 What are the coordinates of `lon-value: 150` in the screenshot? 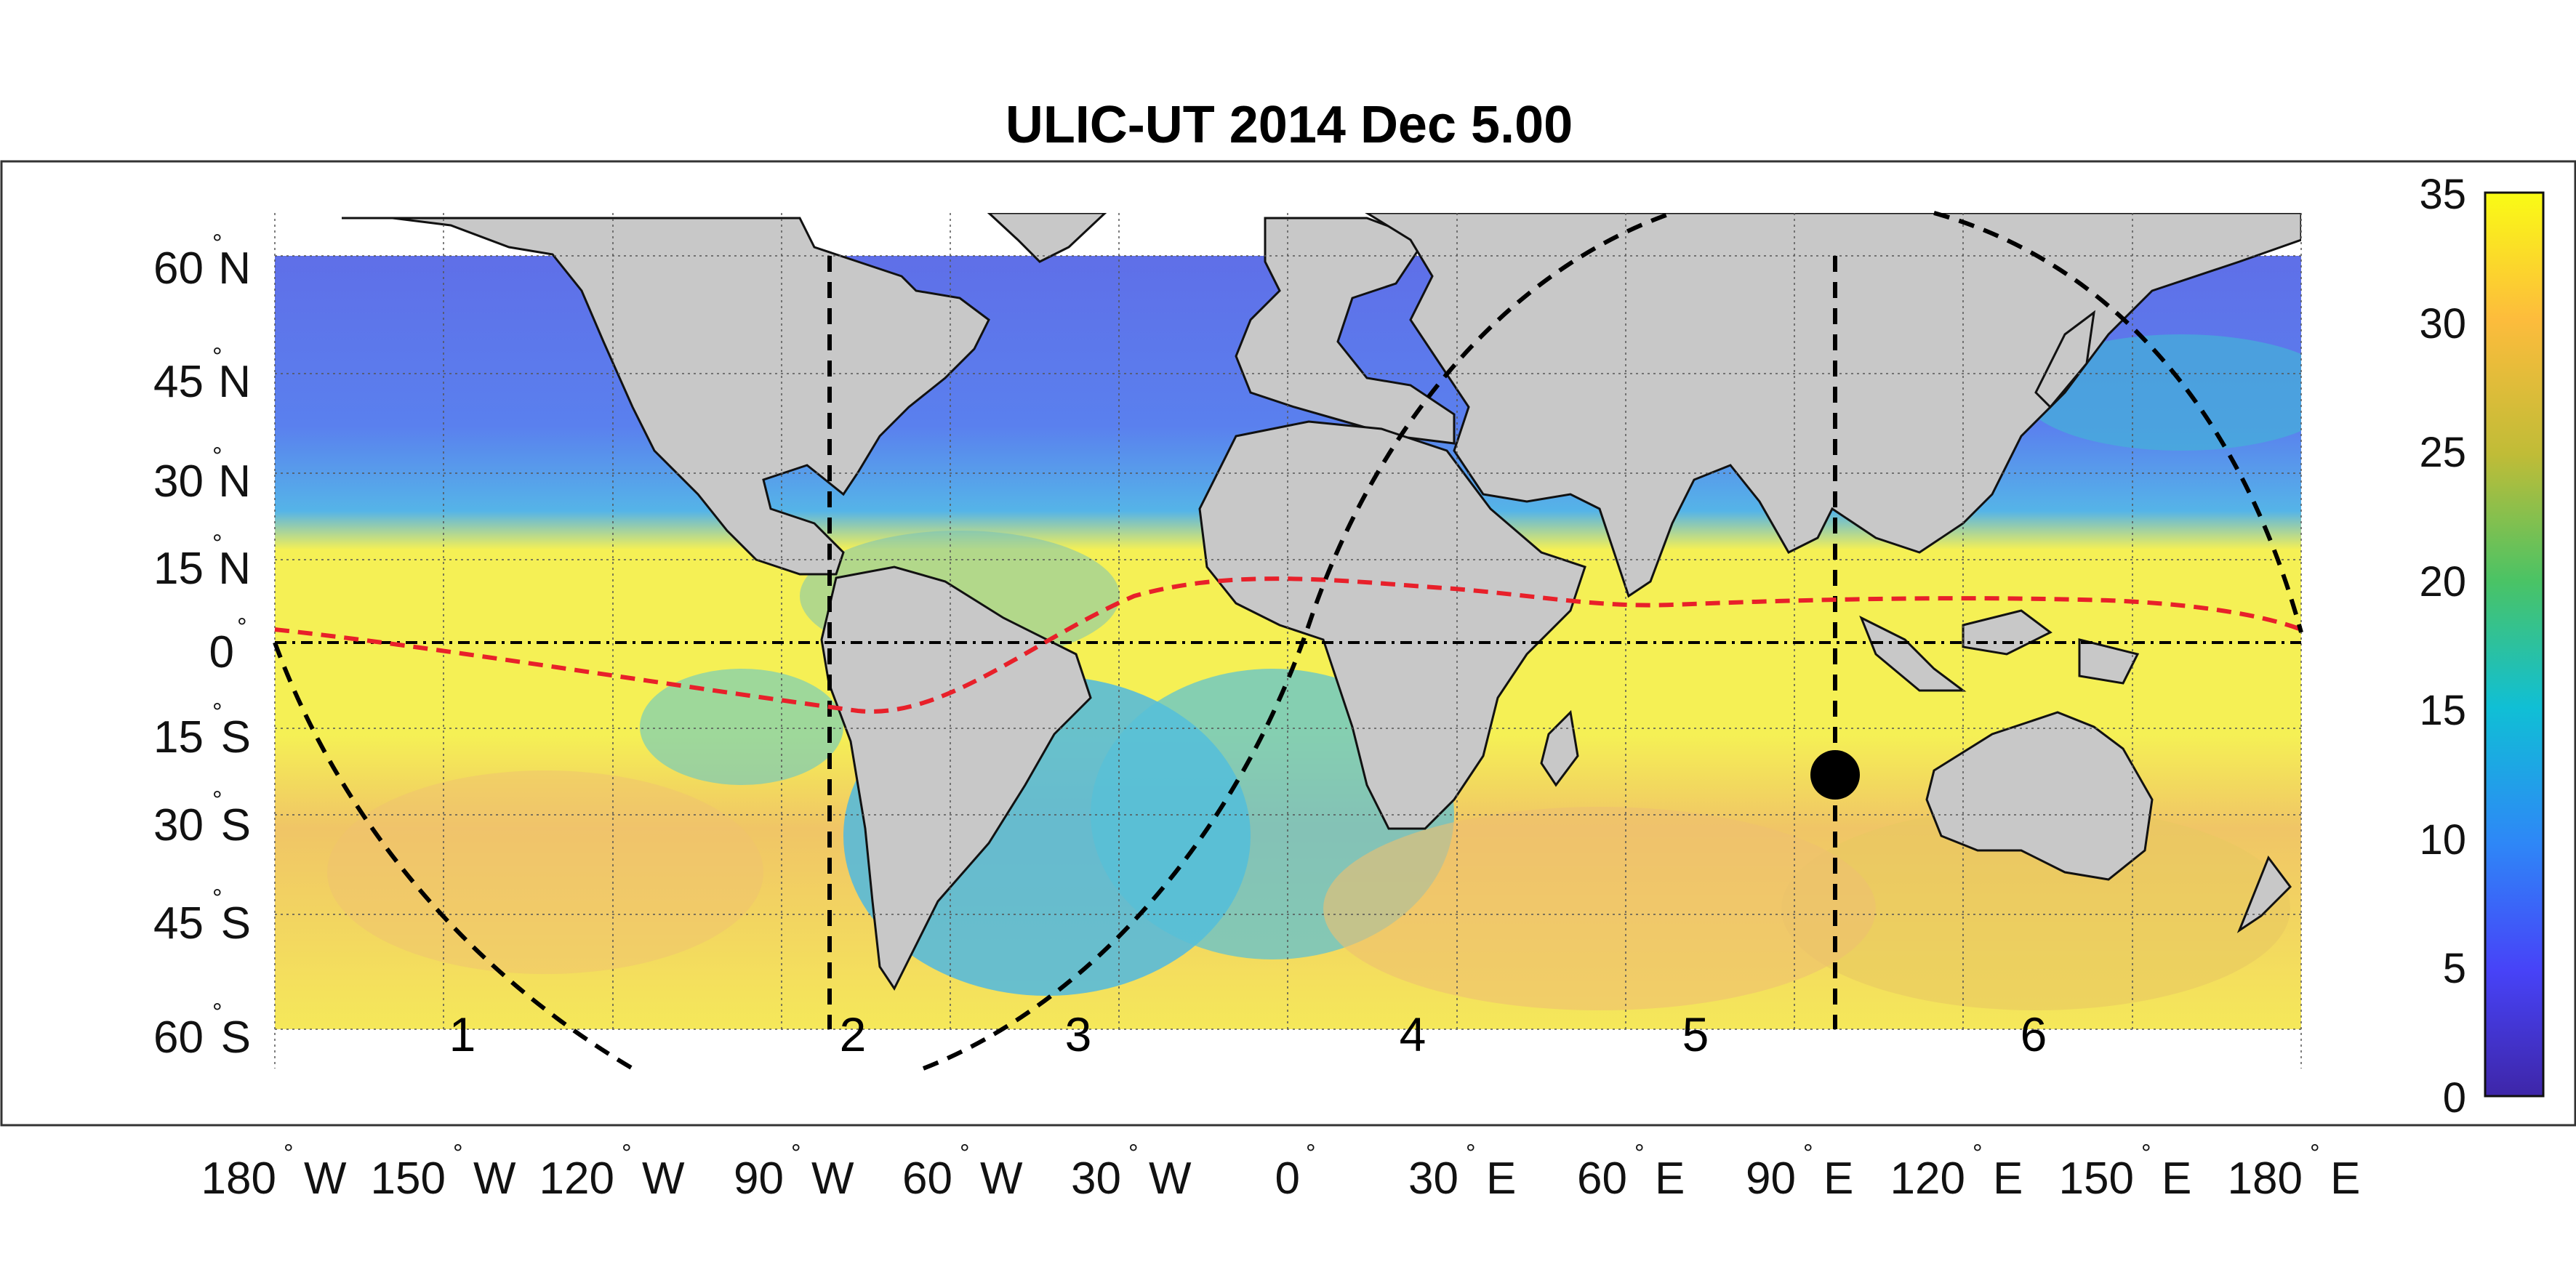 It's located at (409, 1179).